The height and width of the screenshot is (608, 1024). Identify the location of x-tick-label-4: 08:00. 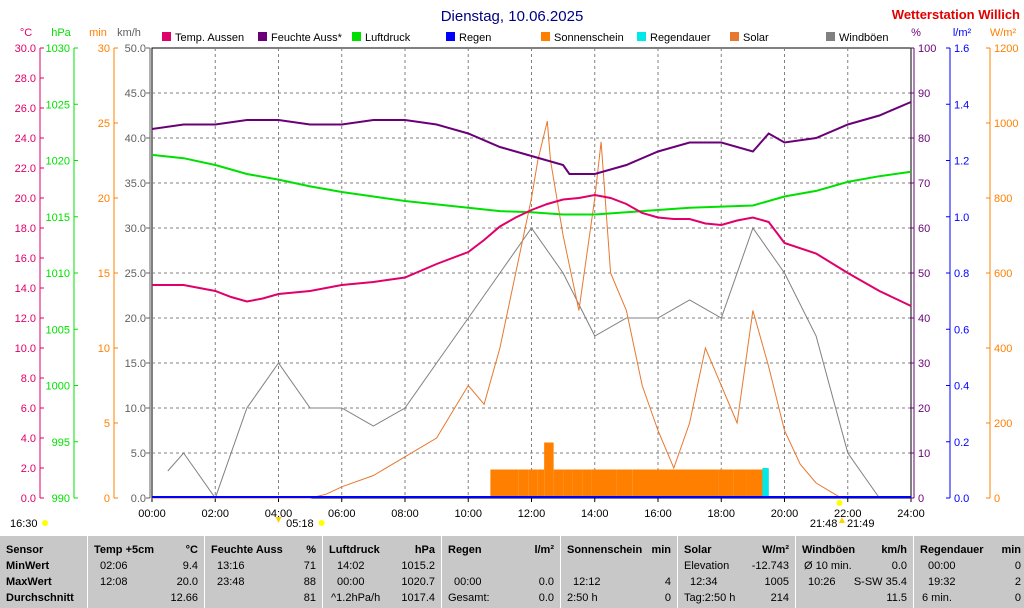
(405, 514).